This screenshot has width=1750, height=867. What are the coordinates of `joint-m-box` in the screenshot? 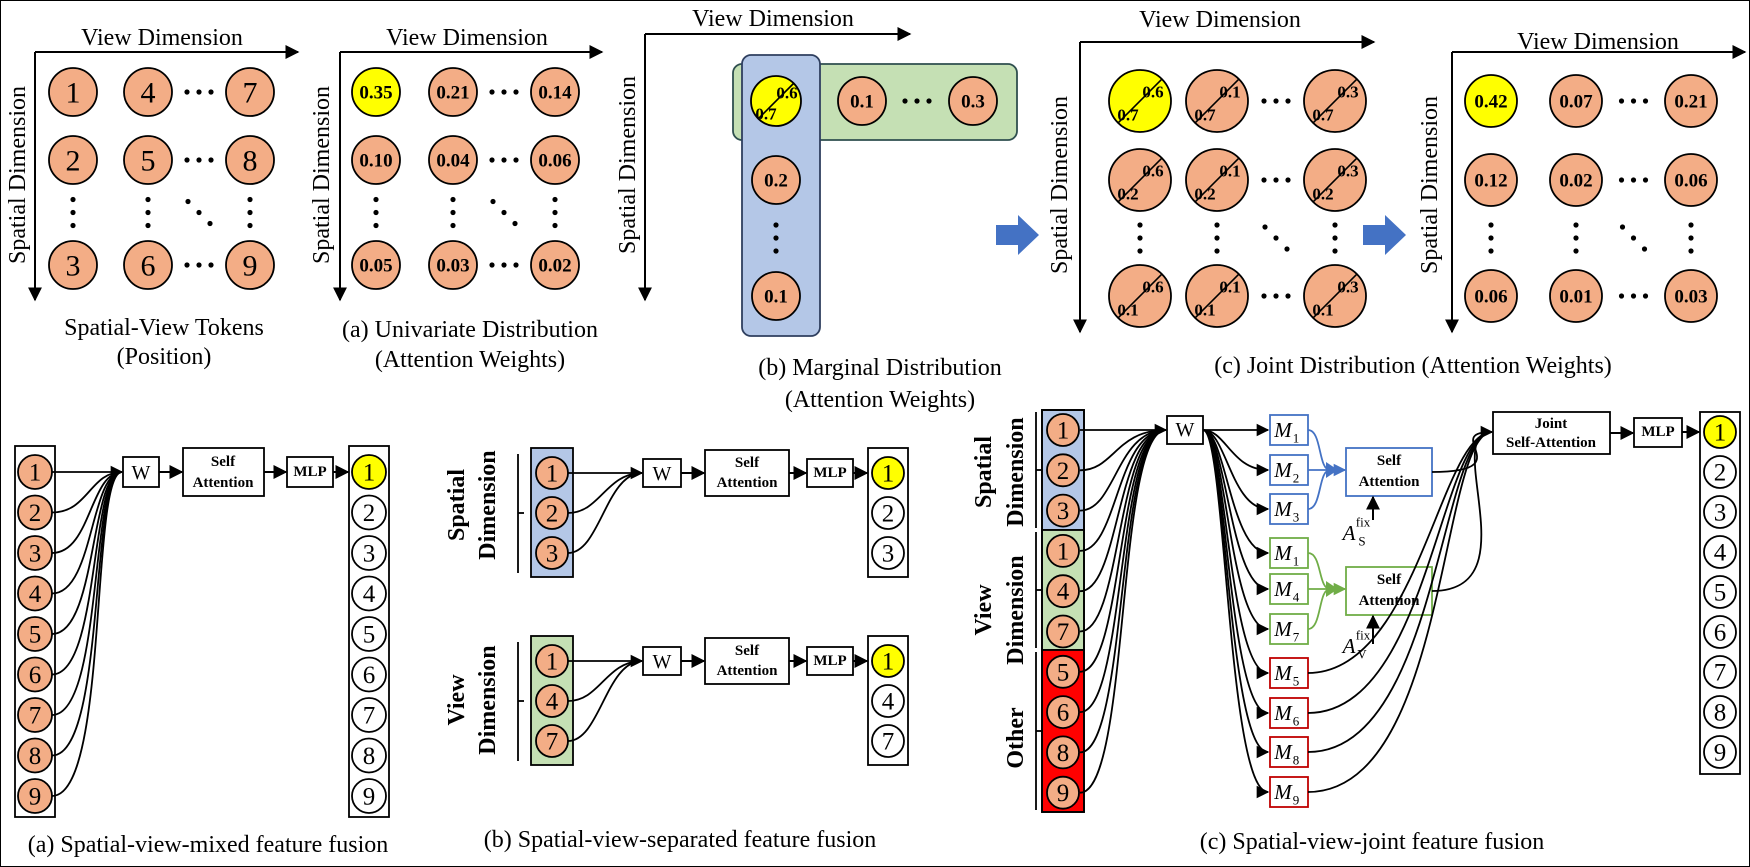 It's located at (1289, 713).